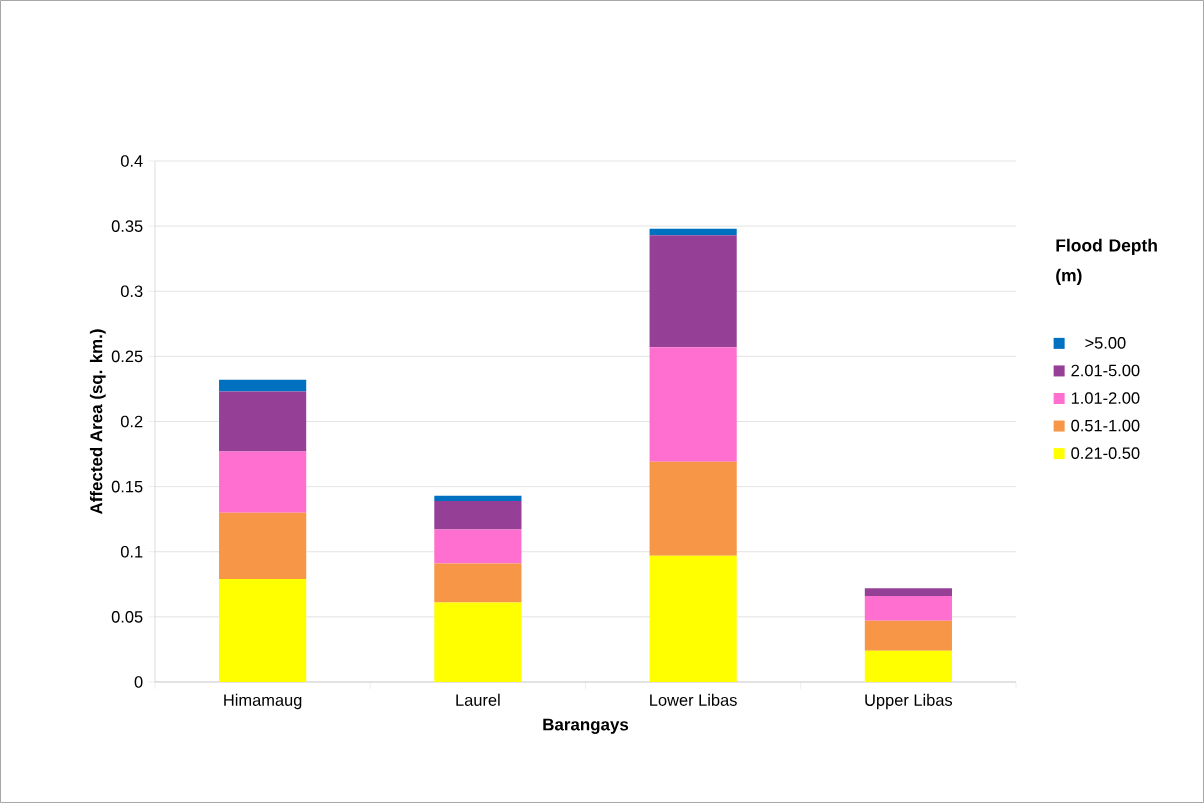 This screenshot has height=803, width=1204. I want to click on y-tick-label: 0.25, so click(127, 356).